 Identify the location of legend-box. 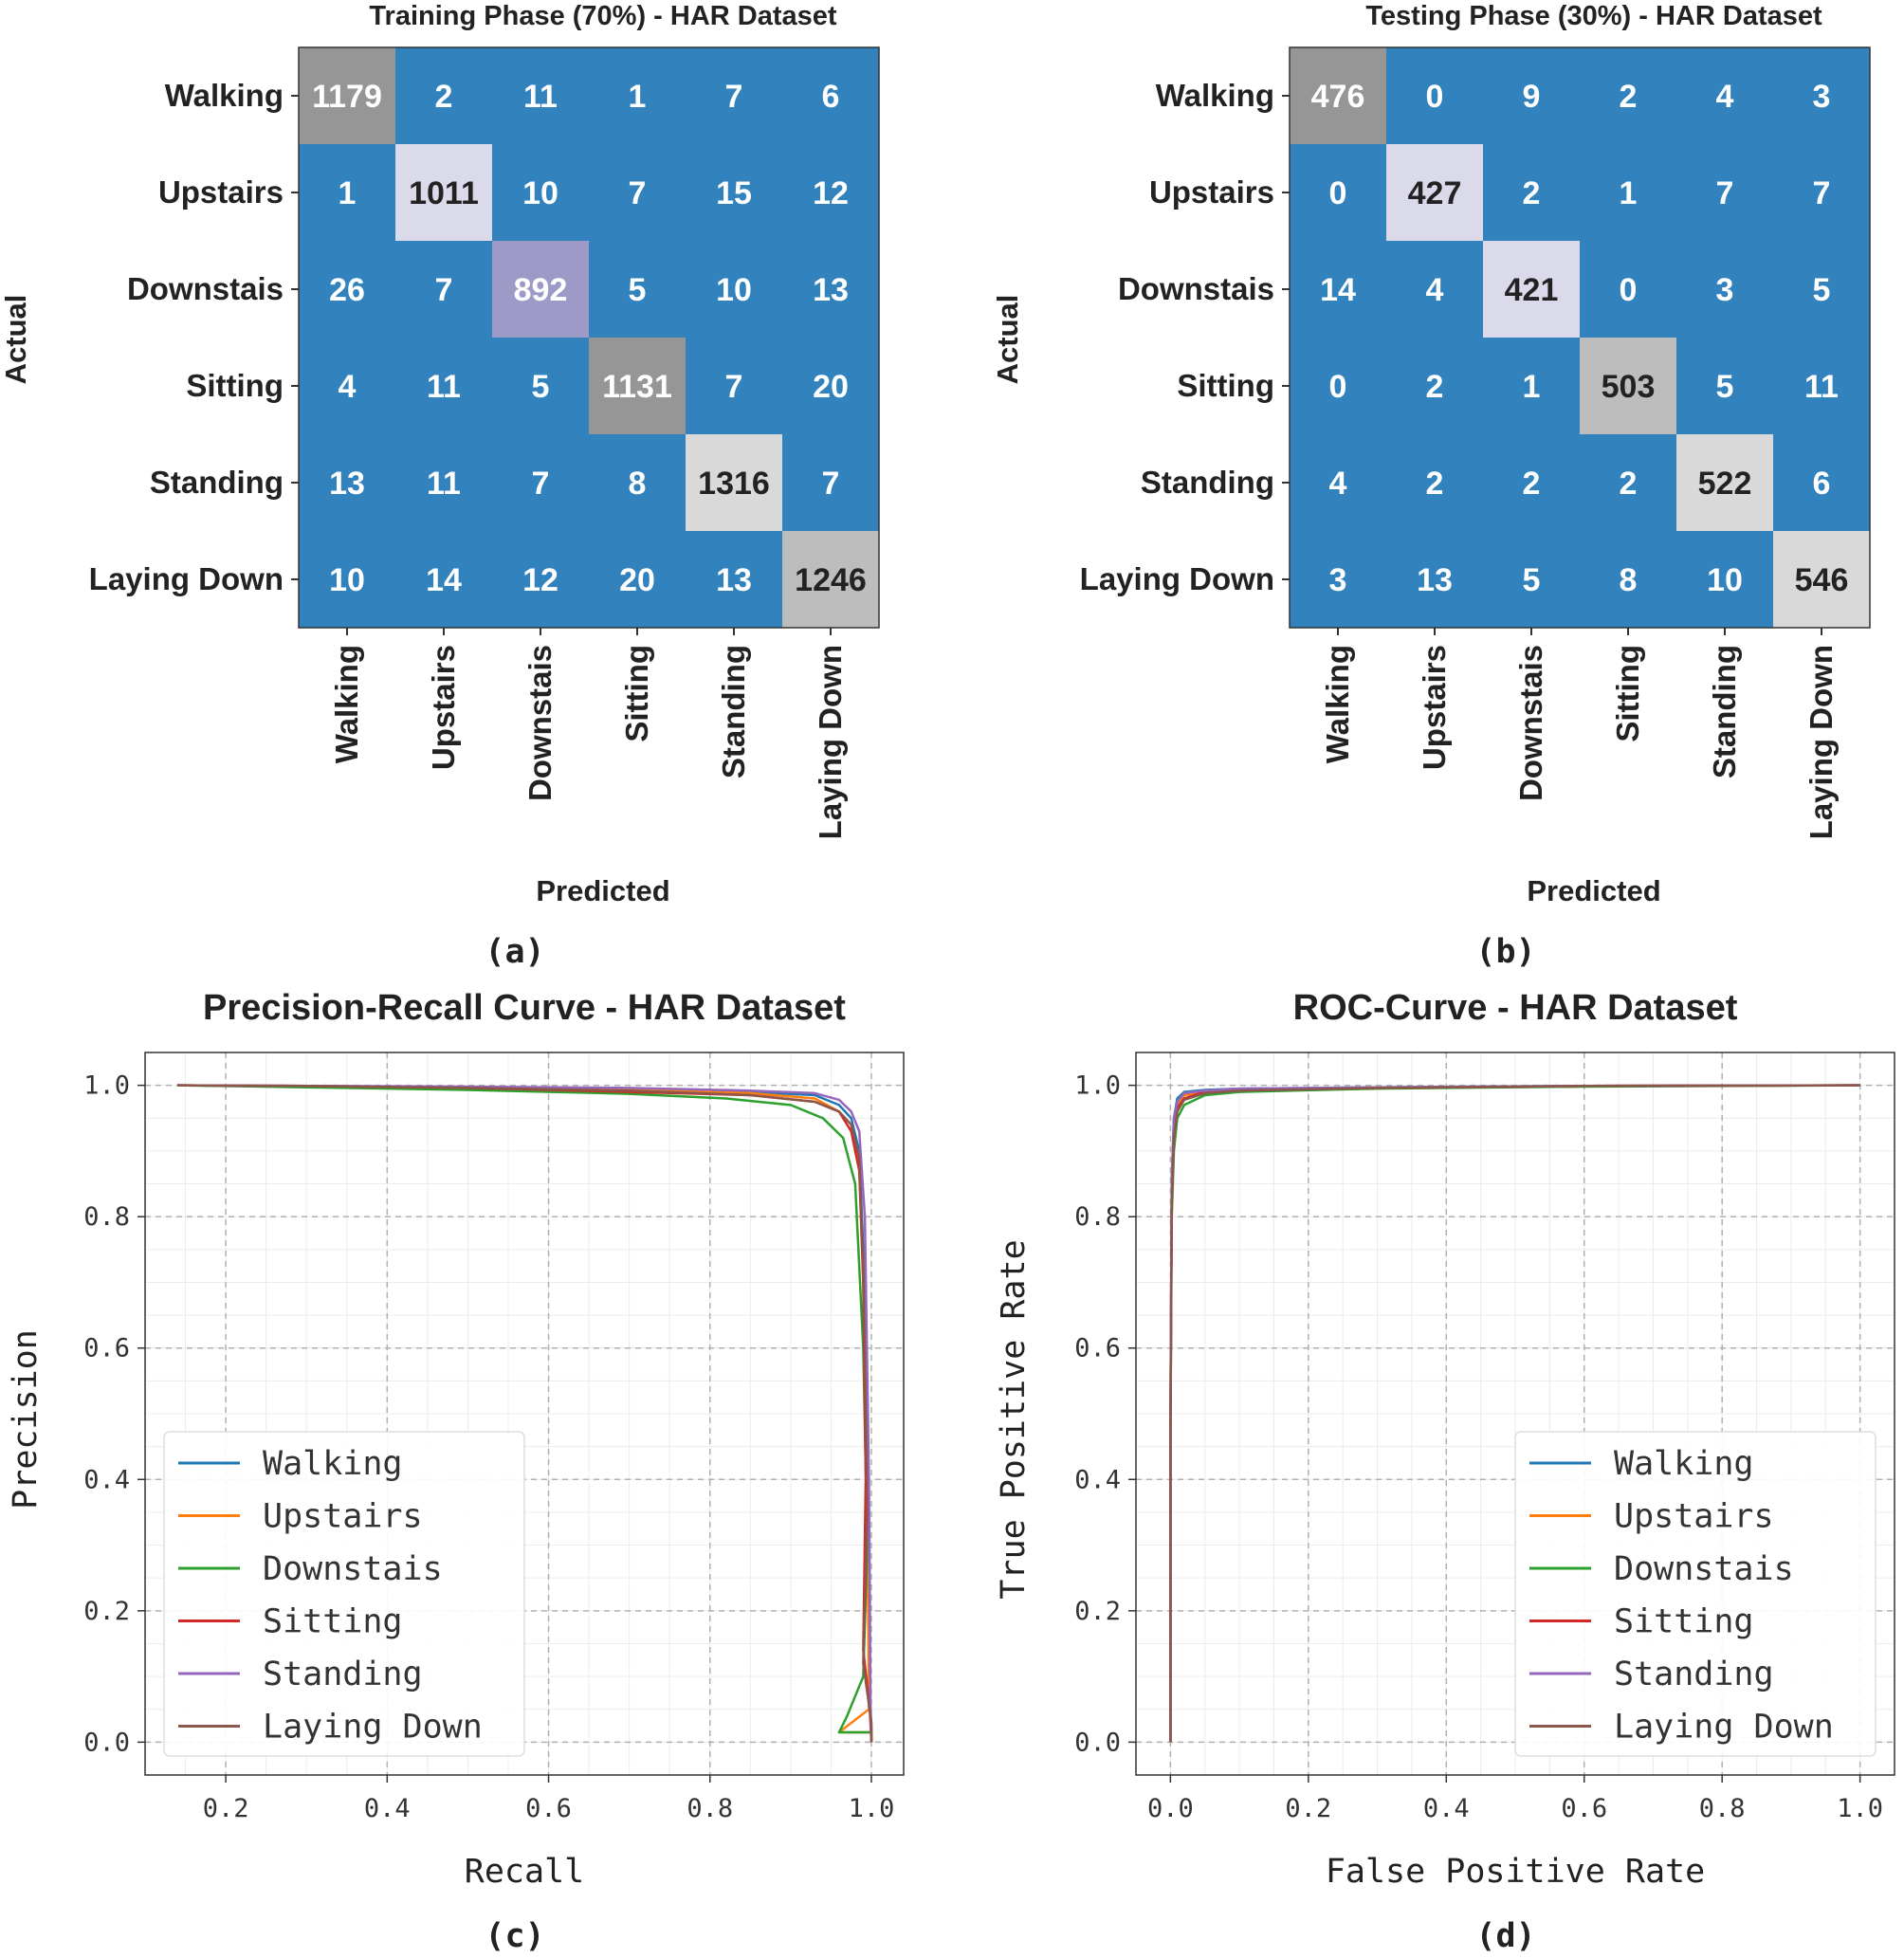
(1696, 1594).